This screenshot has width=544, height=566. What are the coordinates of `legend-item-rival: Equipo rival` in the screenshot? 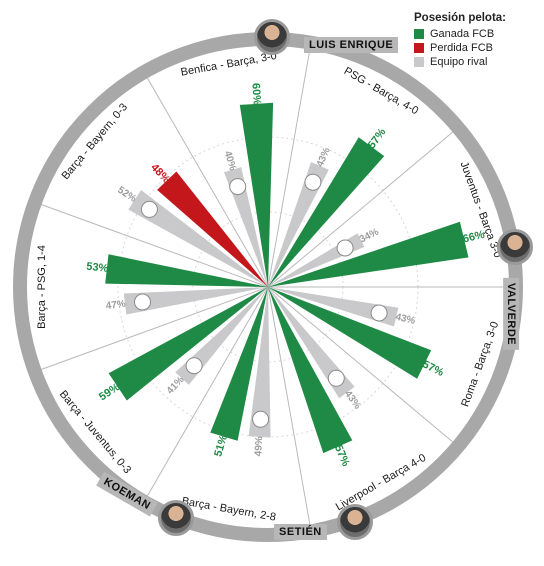 It's located at (477, 62).